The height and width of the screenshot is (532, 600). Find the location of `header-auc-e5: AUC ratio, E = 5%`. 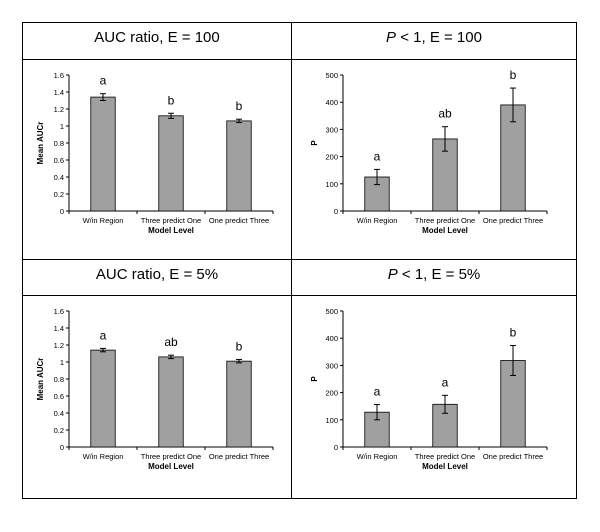

header-auc-e5: AUC ratio, E = 5% is located at coordinates (157, 274).